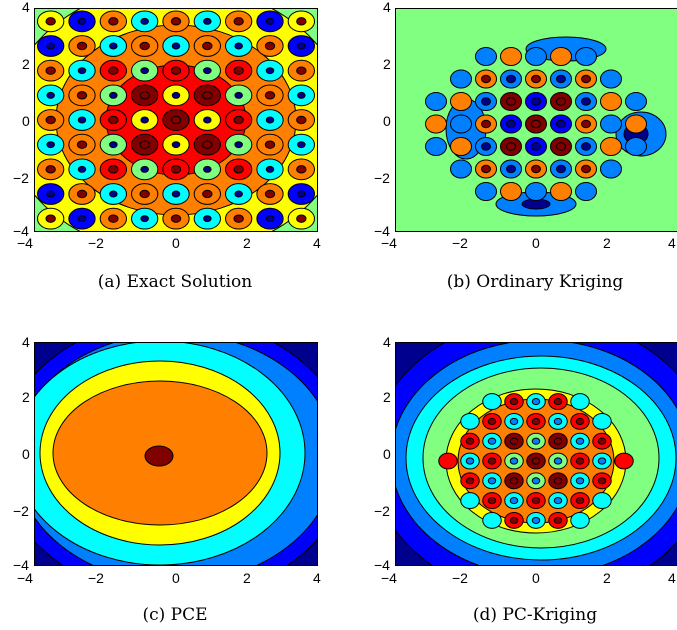 The width and height of the screenshot is (677, 630). I want to click on caption-ordinary-kriging: (b) Ordinary Kriging, so click(535, 282).